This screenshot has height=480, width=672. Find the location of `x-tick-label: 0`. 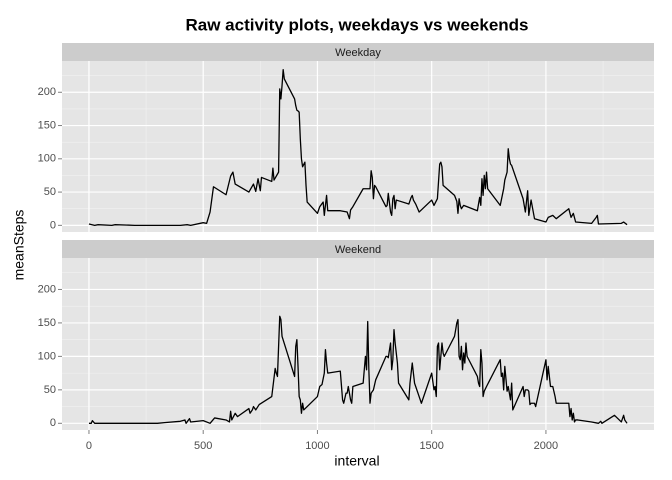

x-tick-label: 0 is located at coordinates (89, 446).